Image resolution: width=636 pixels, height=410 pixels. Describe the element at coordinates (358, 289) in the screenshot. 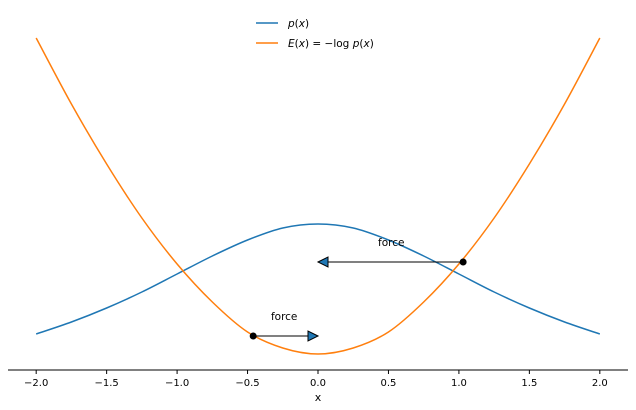

I see `annotation-layer: force force` at that location.